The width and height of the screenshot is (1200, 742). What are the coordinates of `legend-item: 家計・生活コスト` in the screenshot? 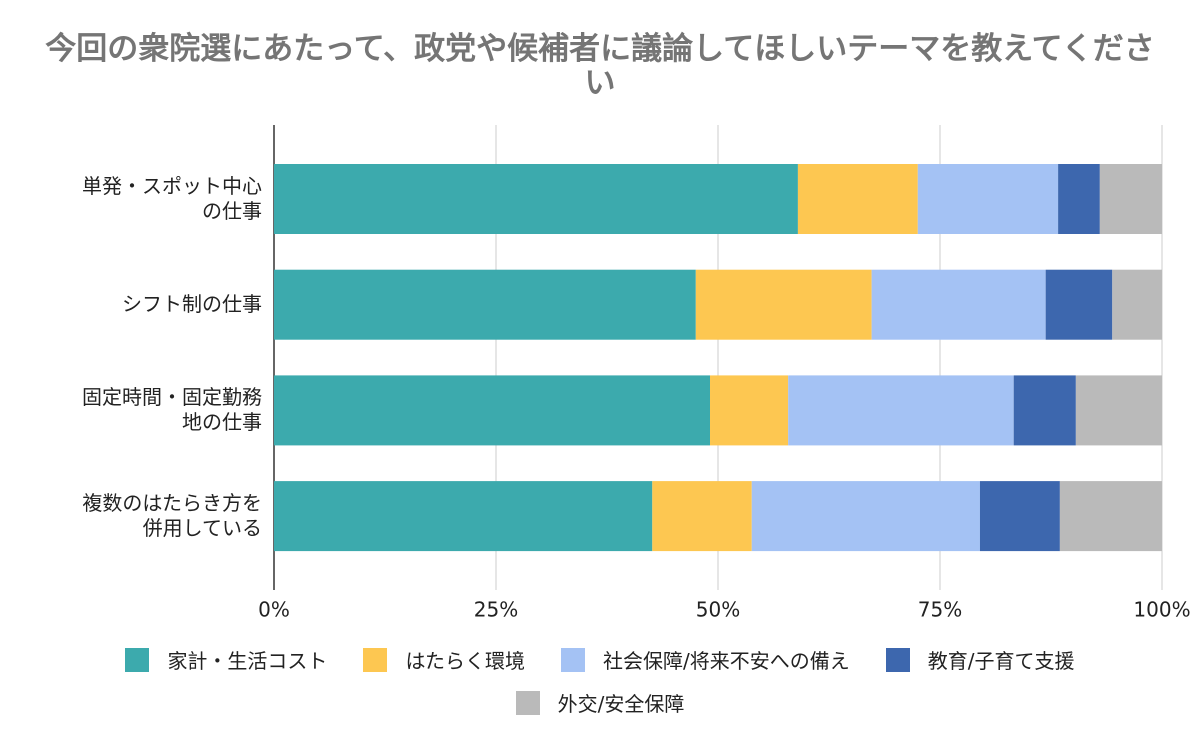 It's located at (226, 659).